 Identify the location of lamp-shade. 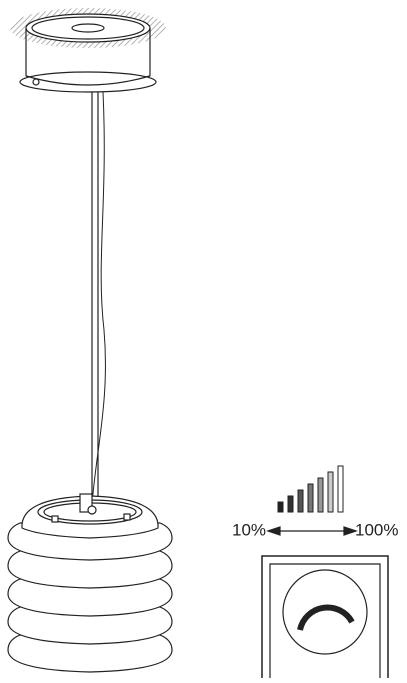
(90, 583).